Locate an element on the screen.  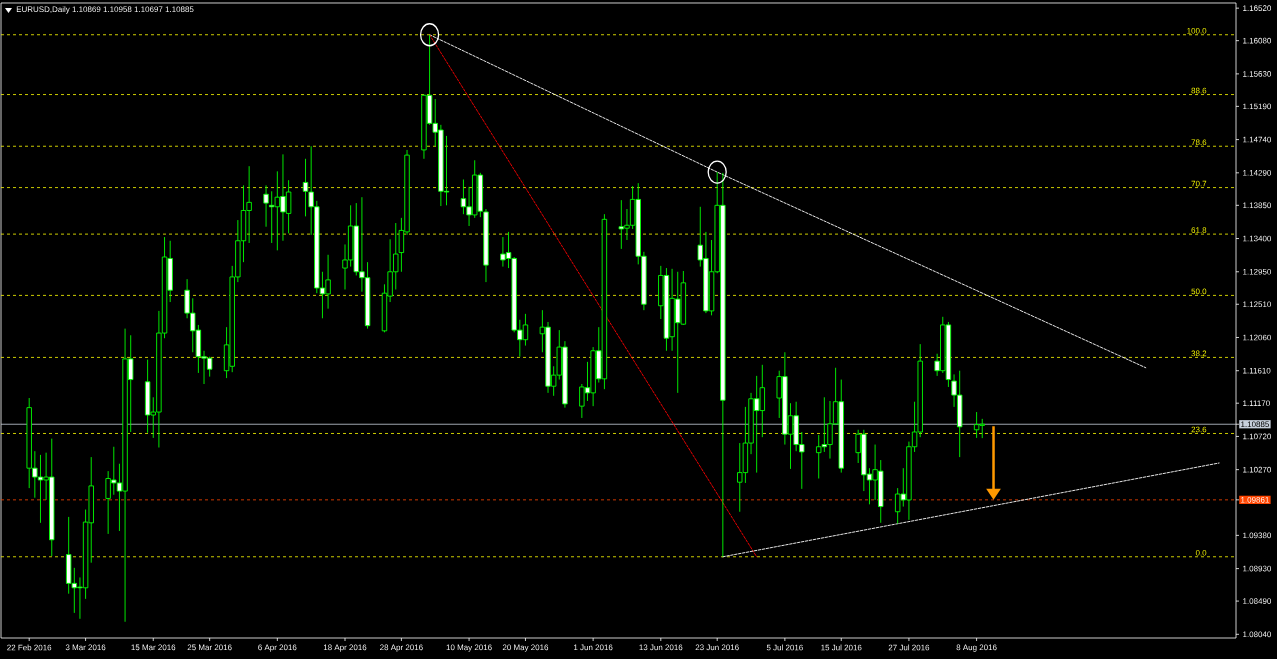
candlestick is located at coordinates (266, 206).